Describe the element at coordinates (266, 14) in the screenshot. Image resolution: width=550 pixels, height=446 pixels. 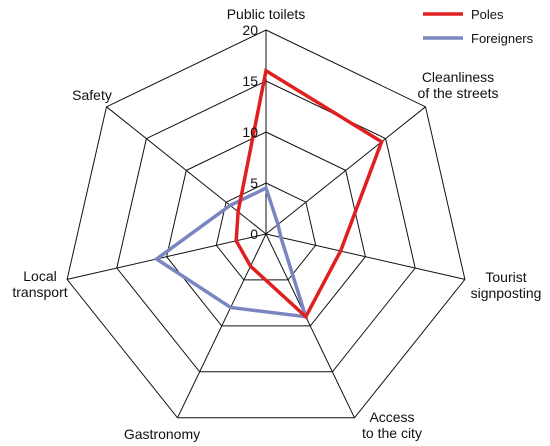
I see `axis-label-public-toilets: Public toilets` at that location.